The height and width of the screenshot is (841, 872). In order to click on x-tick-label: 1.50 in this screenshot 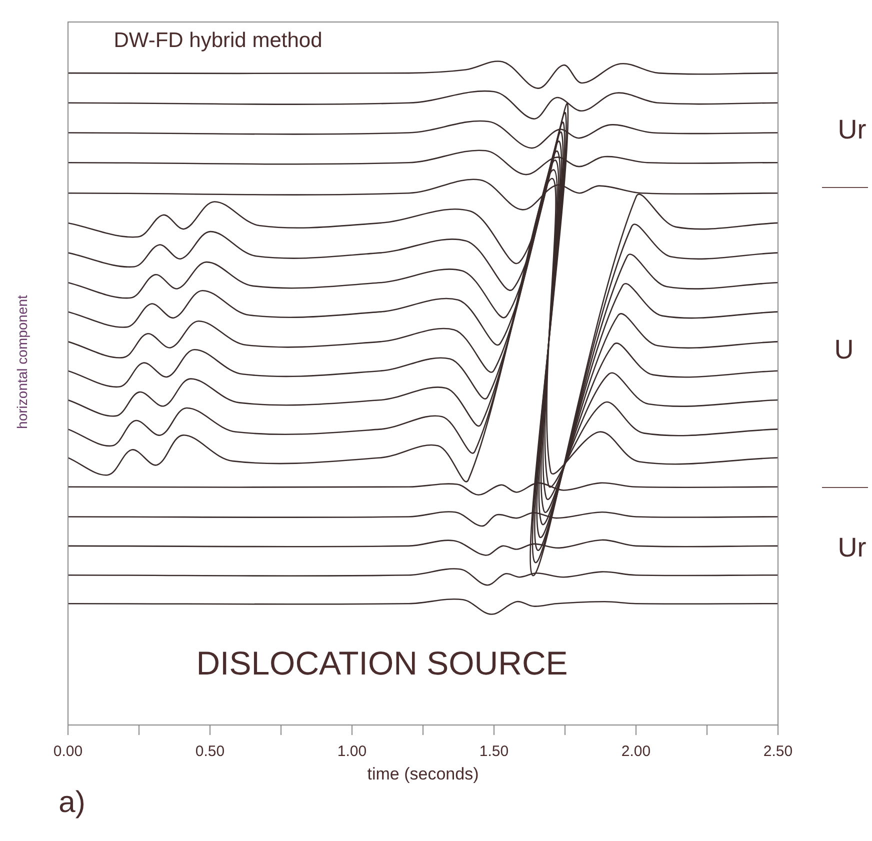, I will do `click(494, 751)`.